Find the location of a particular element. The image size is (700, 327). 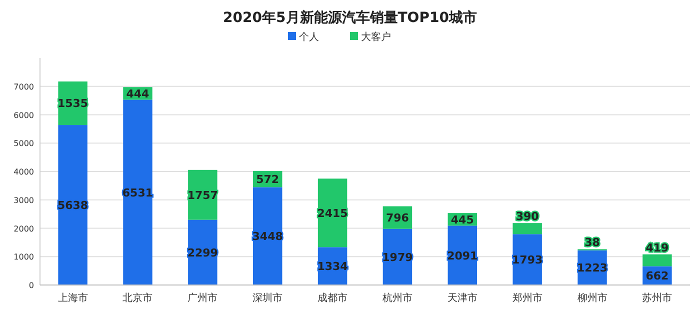

y-tick-label: 6000 is located at coordinates (24, 115).